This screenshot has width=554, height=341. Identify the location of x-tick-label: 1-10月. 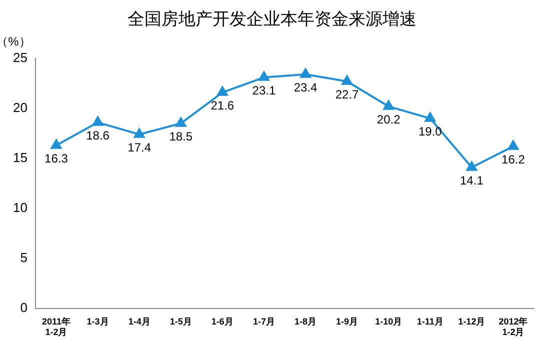
(388, 321).